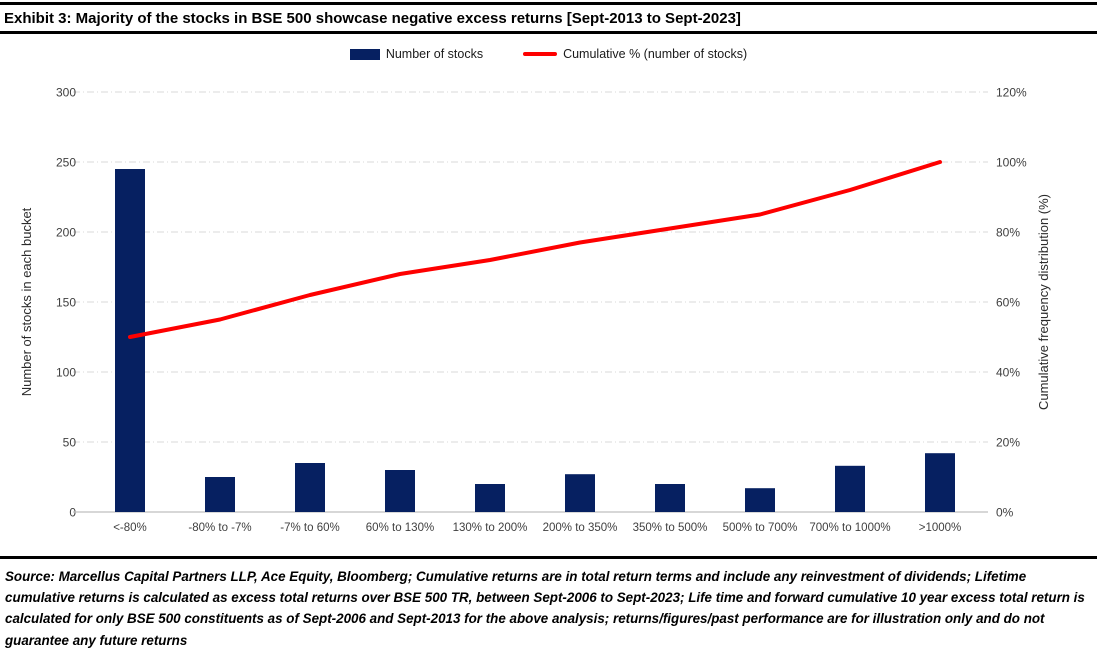  What do you see at coordinates (66, 233) in the screenshot?
I see `left-axis-tick: 200` at bounding box center [66, 233].